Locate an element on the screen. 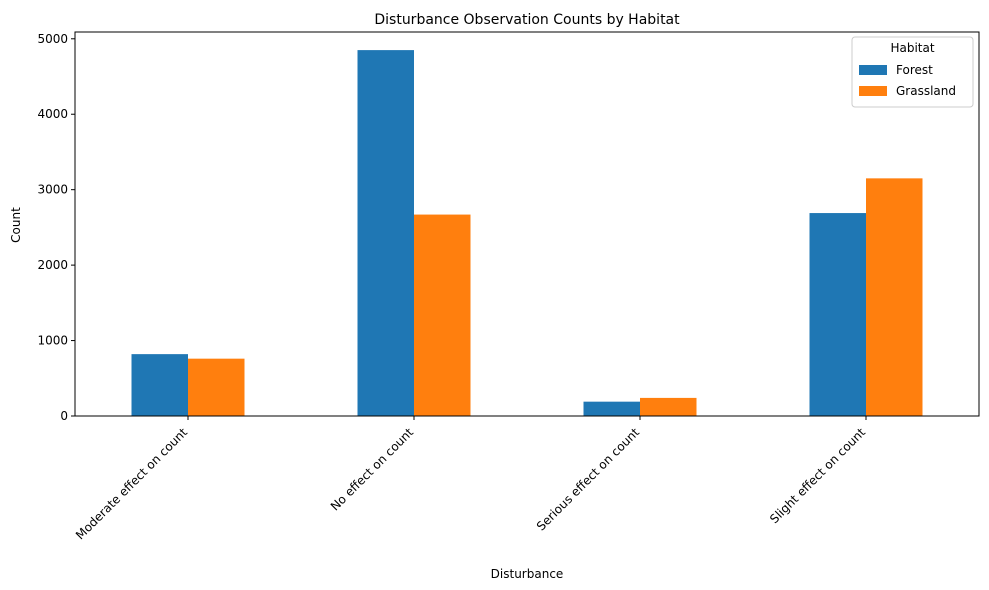 Image resolution: width=989 pixels, height=590 pixels. x-tick-label: No effect on count is located at coordinates (372, 469).